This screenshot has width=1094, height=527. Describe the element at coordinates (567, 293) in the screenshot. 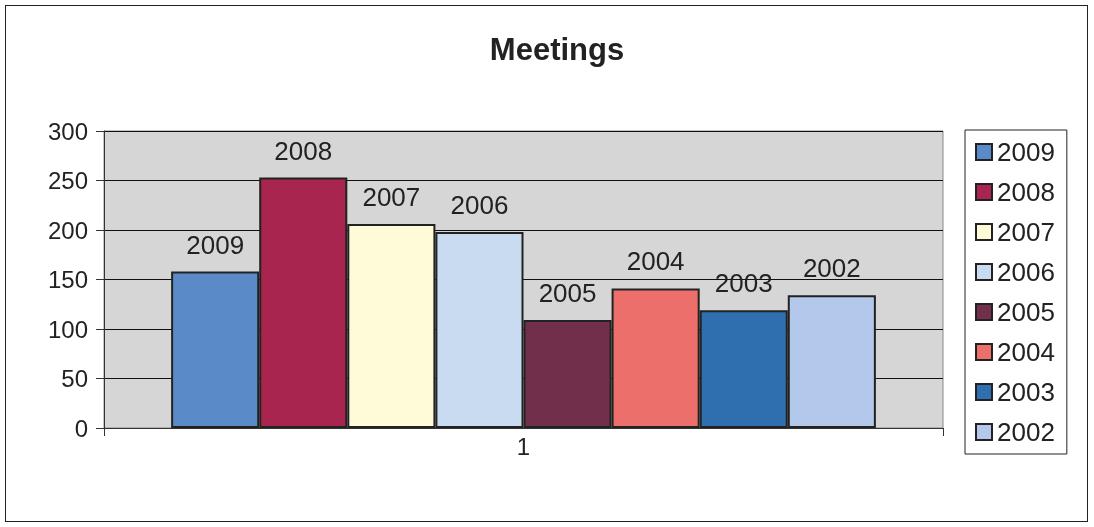

I see `annotation: 2005` at that location.